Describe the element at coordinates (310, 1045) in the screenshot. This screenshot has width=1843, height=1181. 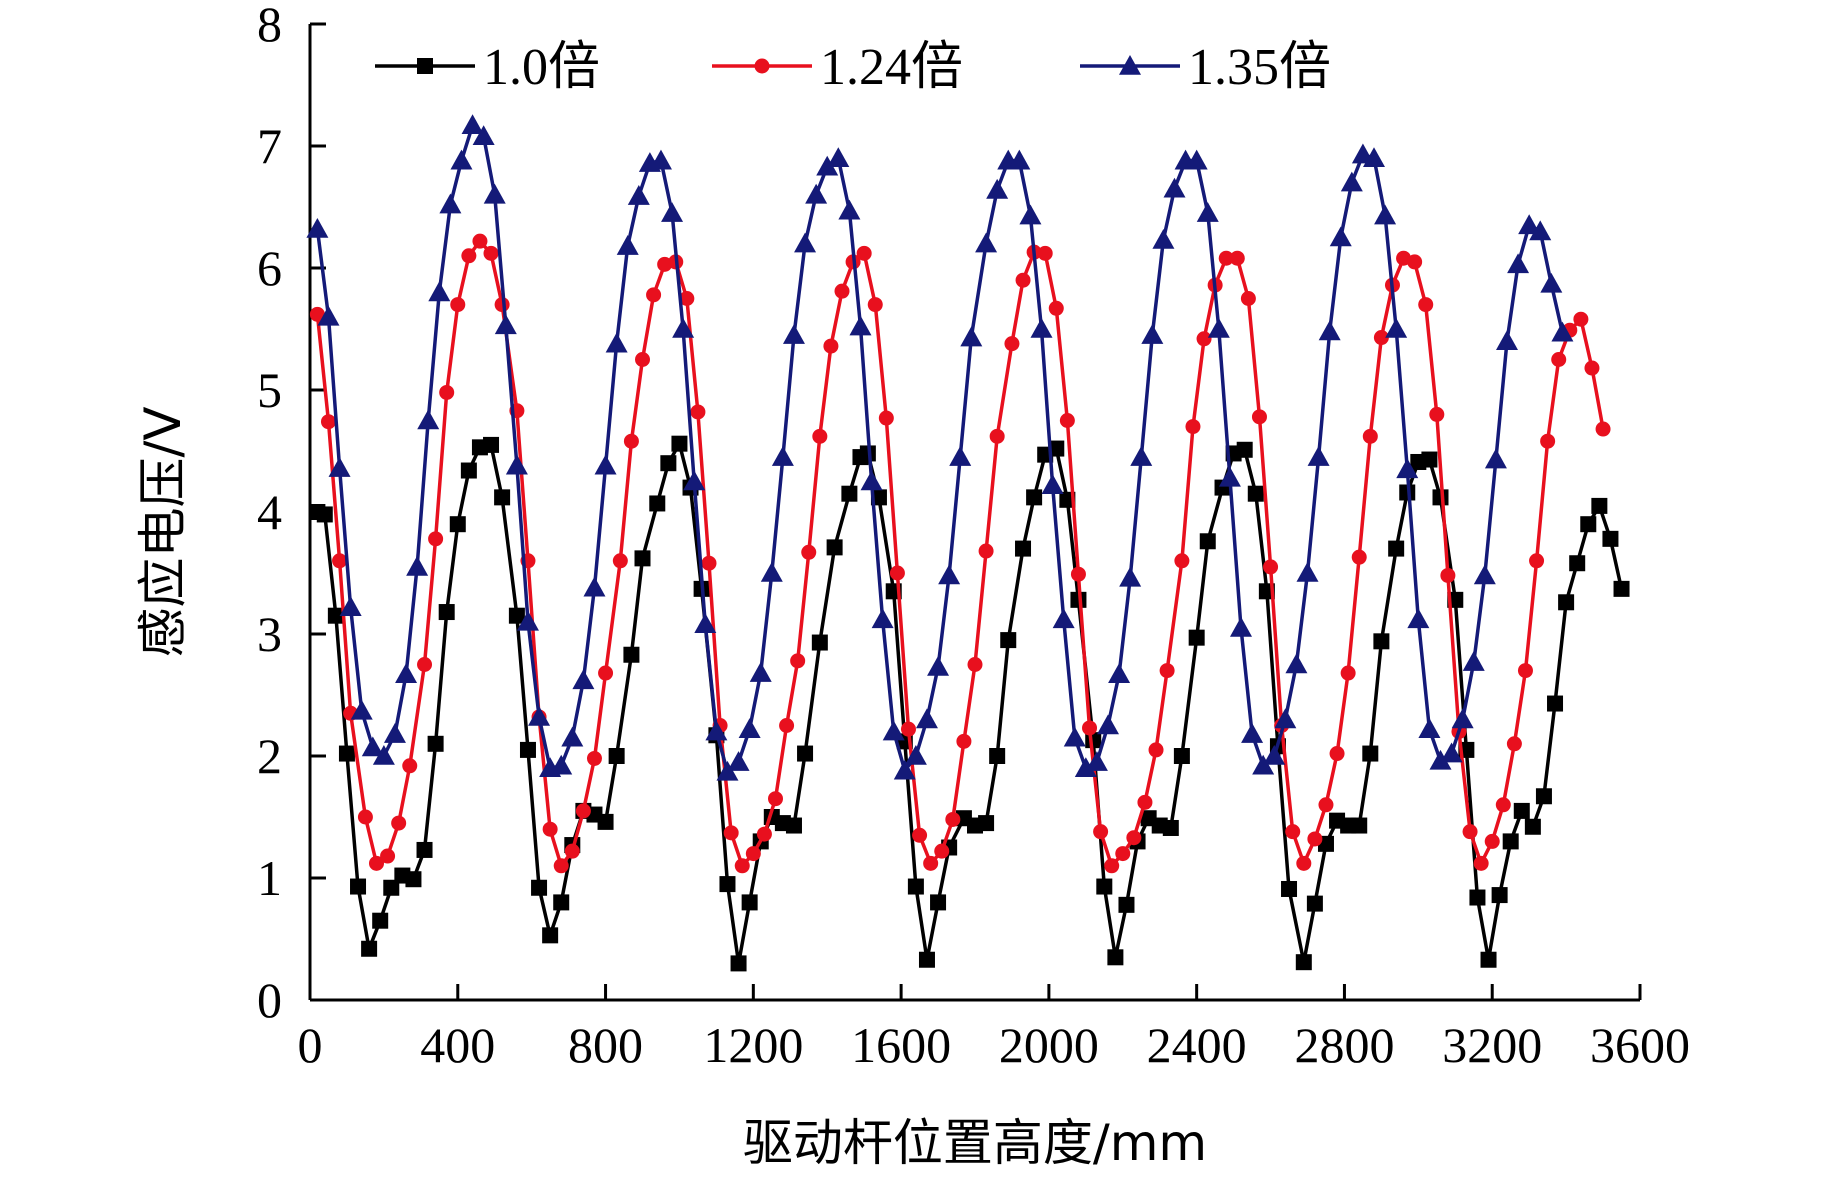
I see `x-tick-label: 0` at that location.